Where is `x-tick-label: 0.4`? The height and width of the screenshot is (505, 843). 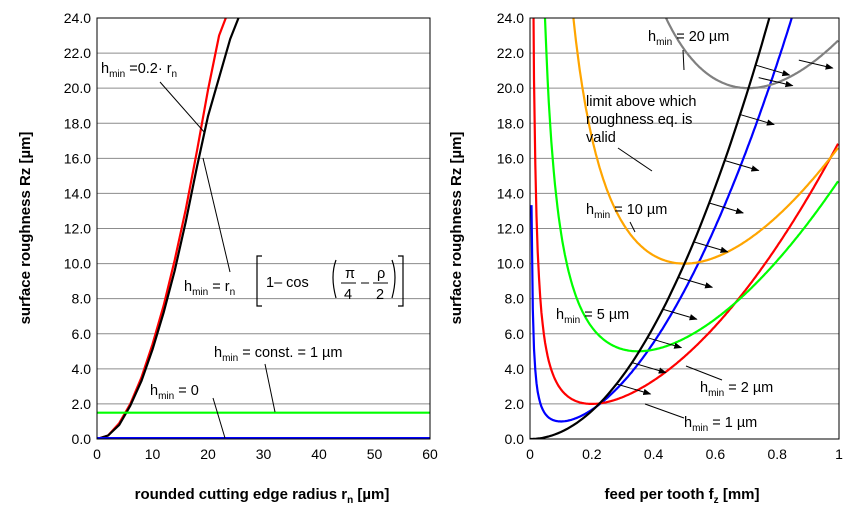 x-tick-label: 0.4 is located at coordinates (654, 454).